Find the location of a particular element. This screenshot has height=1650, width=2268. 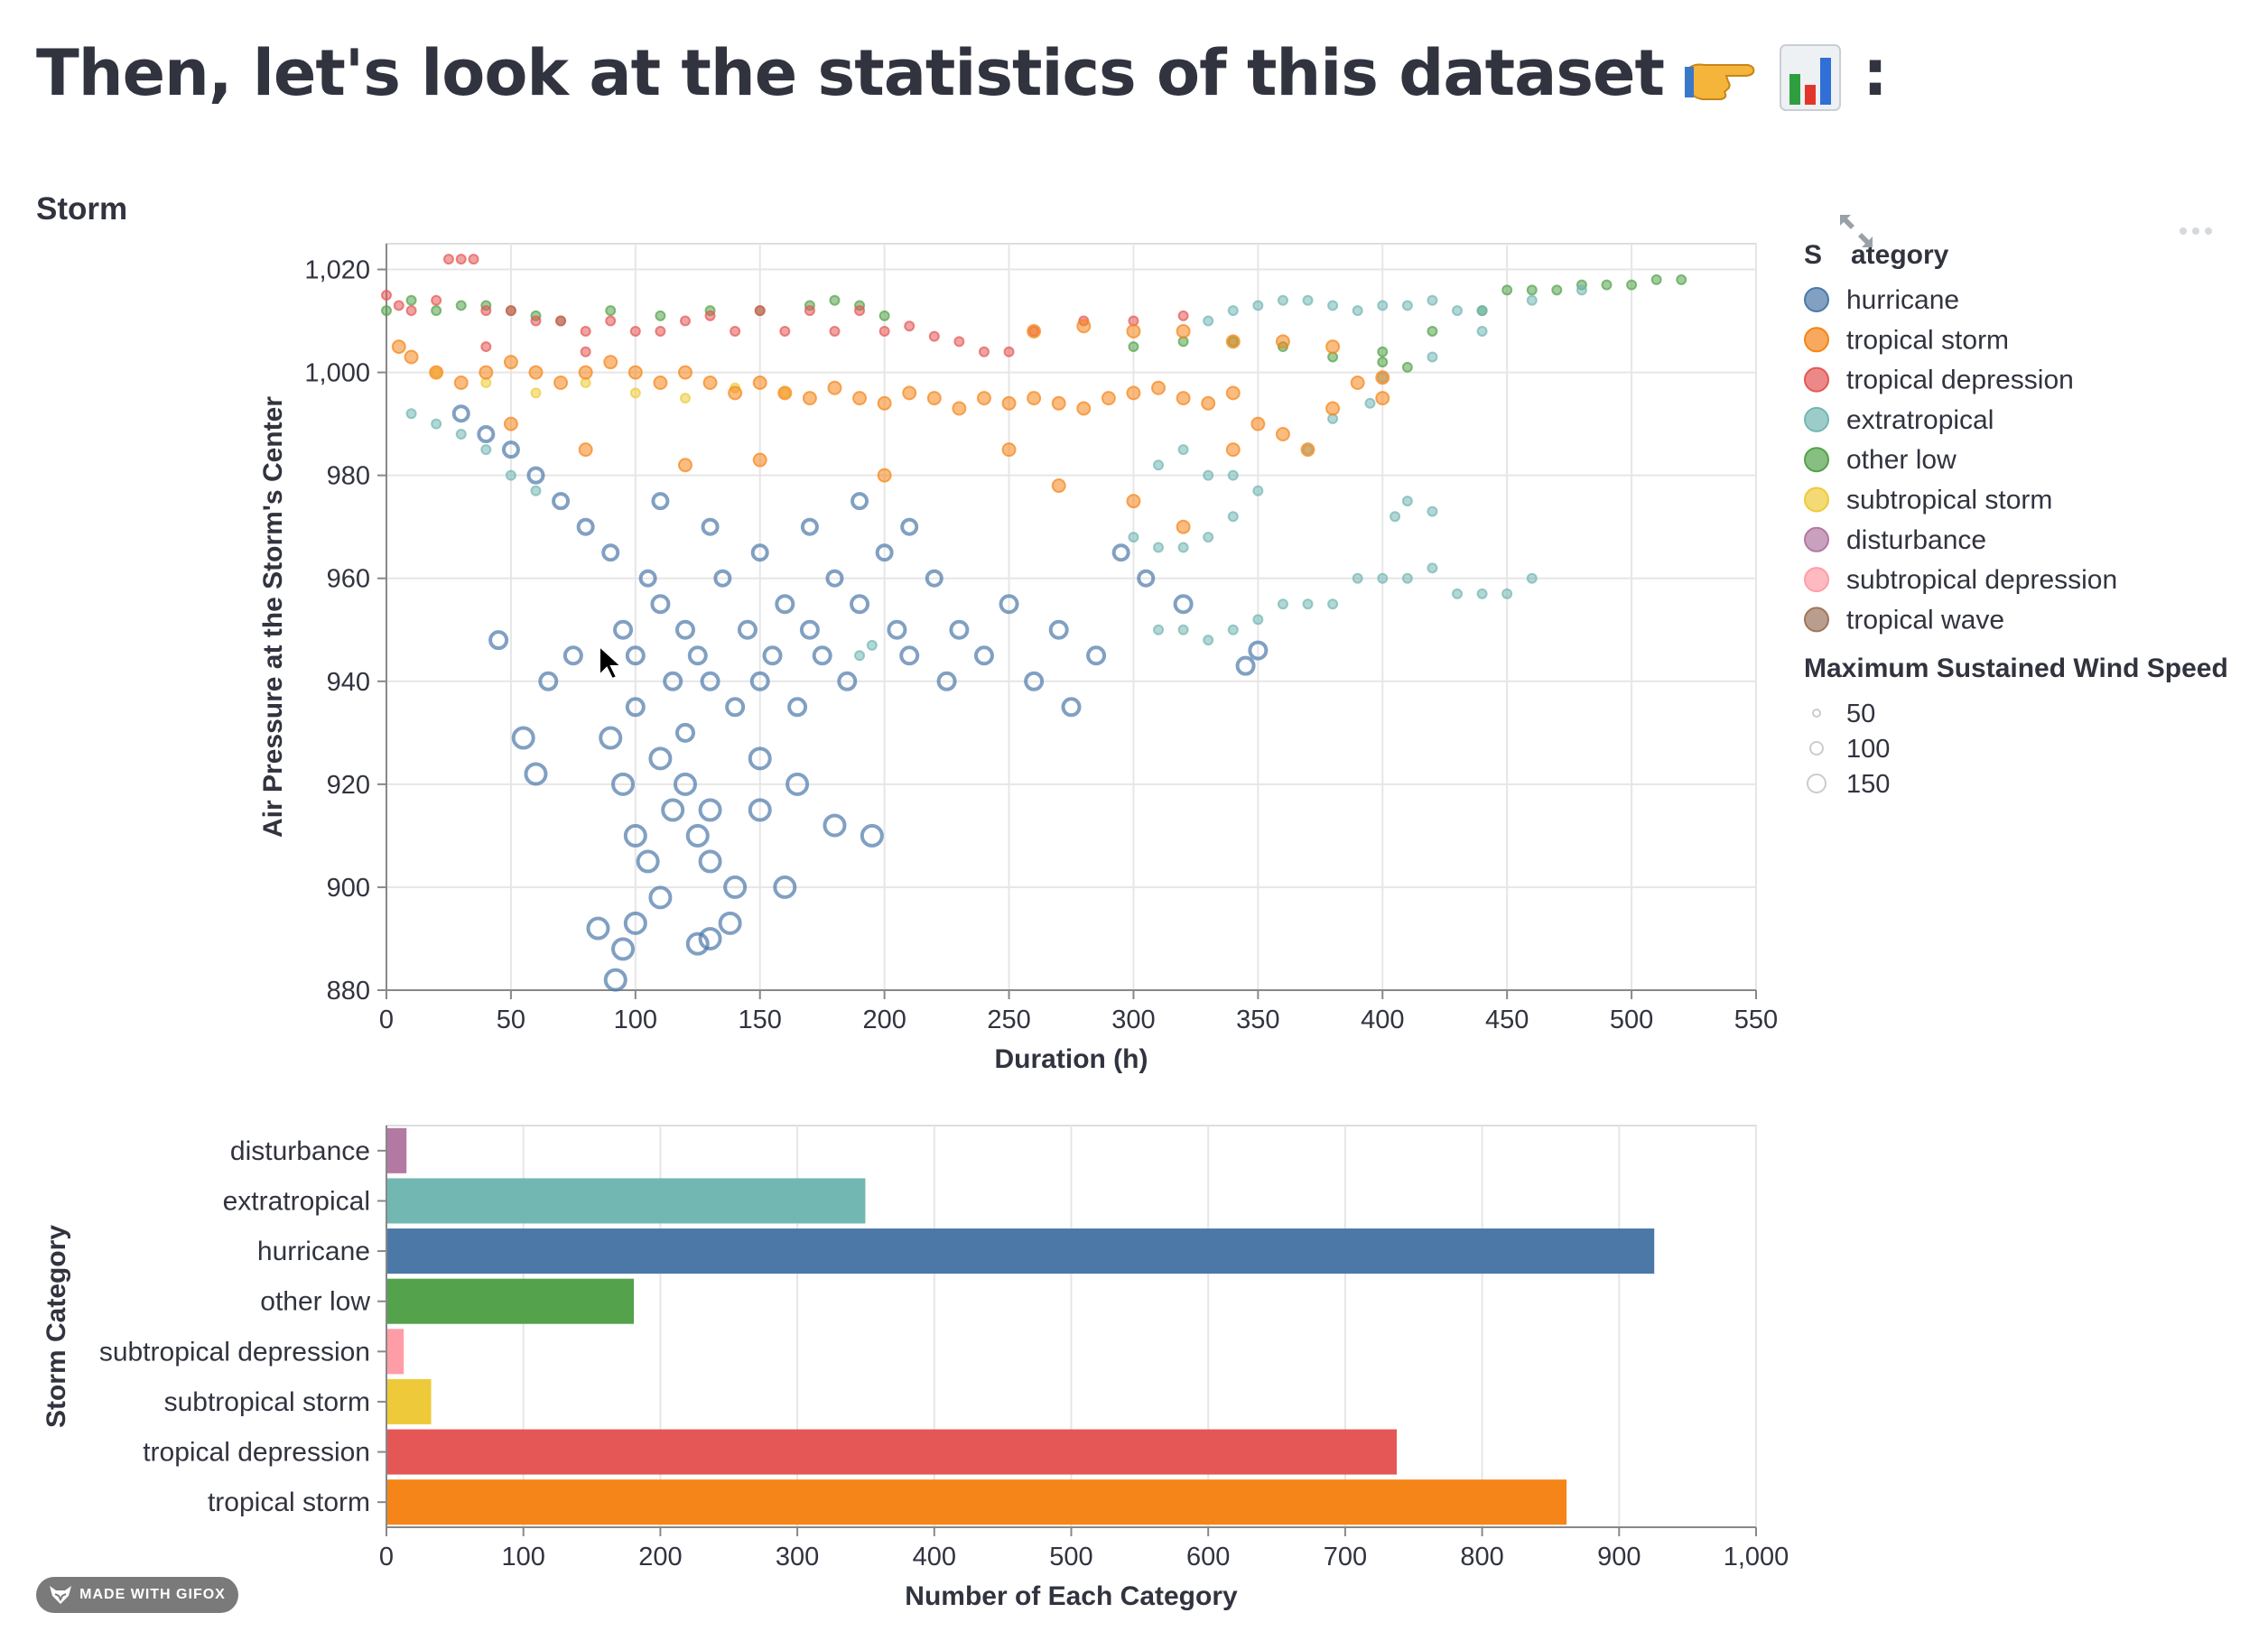

bar-x-tick-label: 500 is located at coordinates (1070, 1557).